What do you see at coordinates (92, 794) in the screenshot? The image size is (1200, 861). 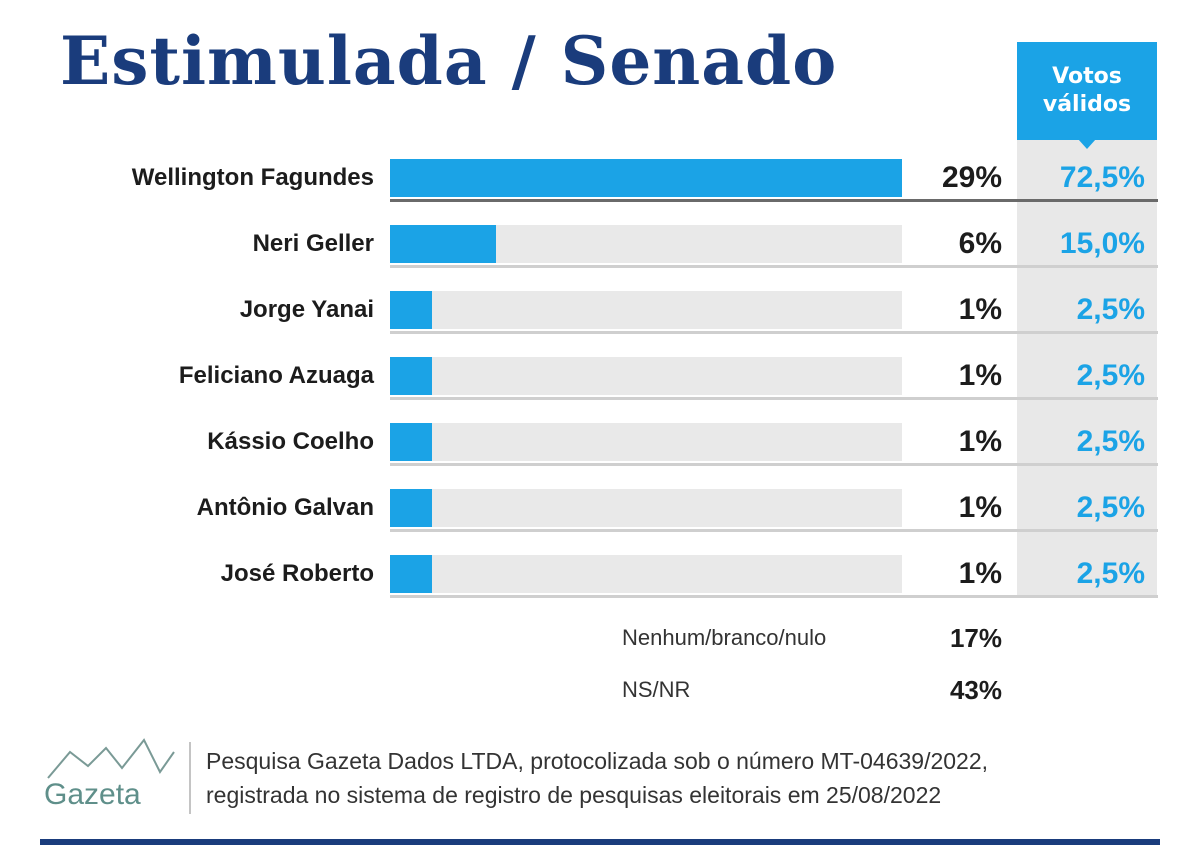 I see `gazeta-logo-text: Gazeta` at bounding box center [92, 794].